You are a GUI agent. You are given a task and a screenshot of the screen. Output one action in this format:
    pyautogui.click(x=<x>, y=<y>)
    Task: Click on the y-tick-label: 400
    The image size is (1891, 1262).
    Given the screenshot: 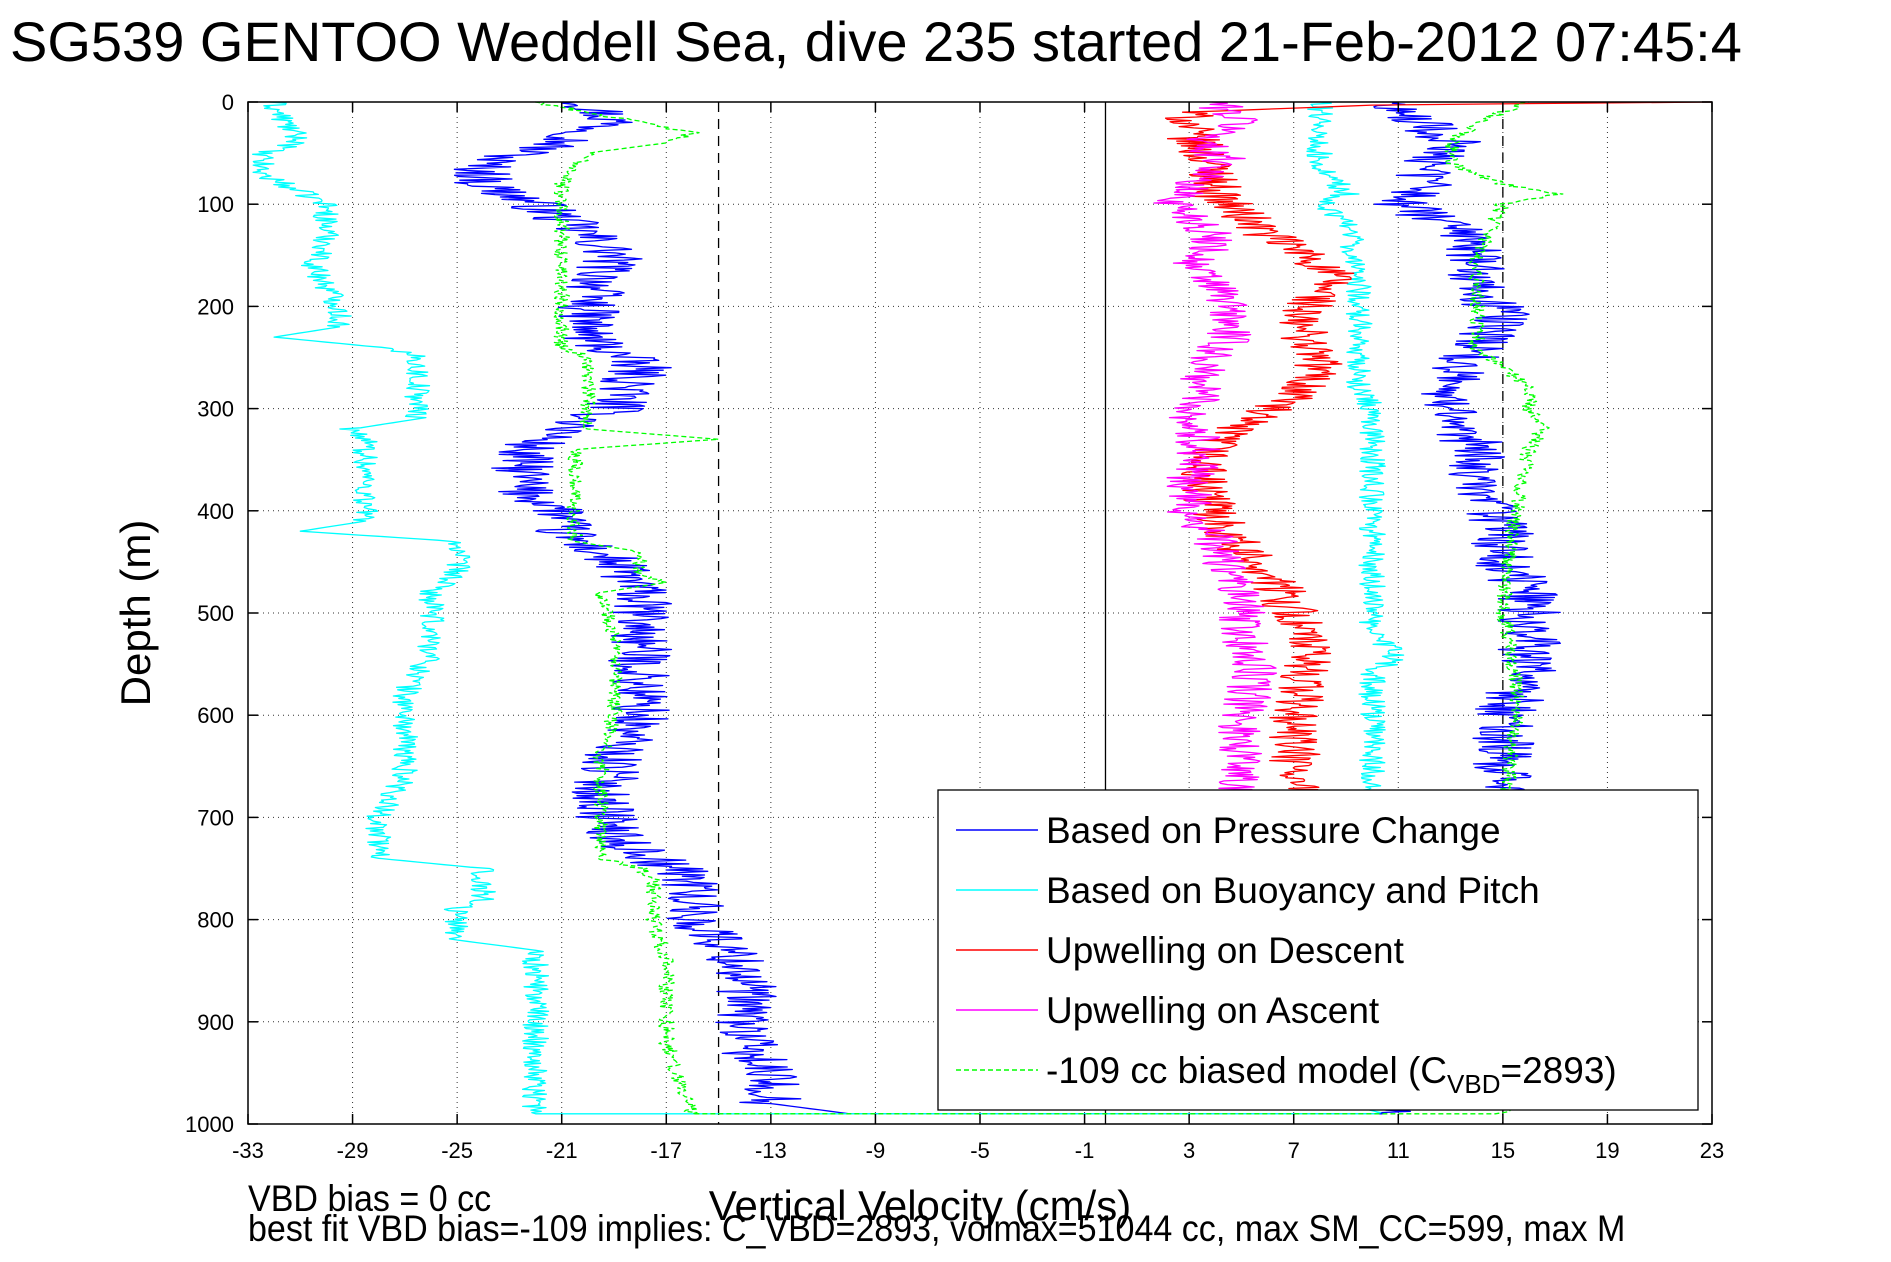 What is the action you would take?
    pyautogui.click(x=215, y=511)
    